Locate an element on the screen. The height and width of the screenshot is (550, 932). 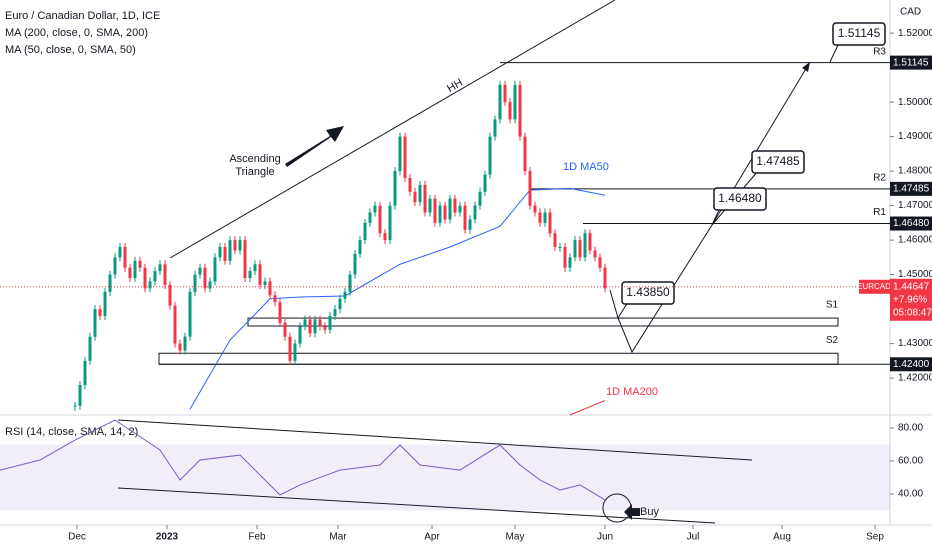
currency-label: CAD is located at coordinates (910, 12).